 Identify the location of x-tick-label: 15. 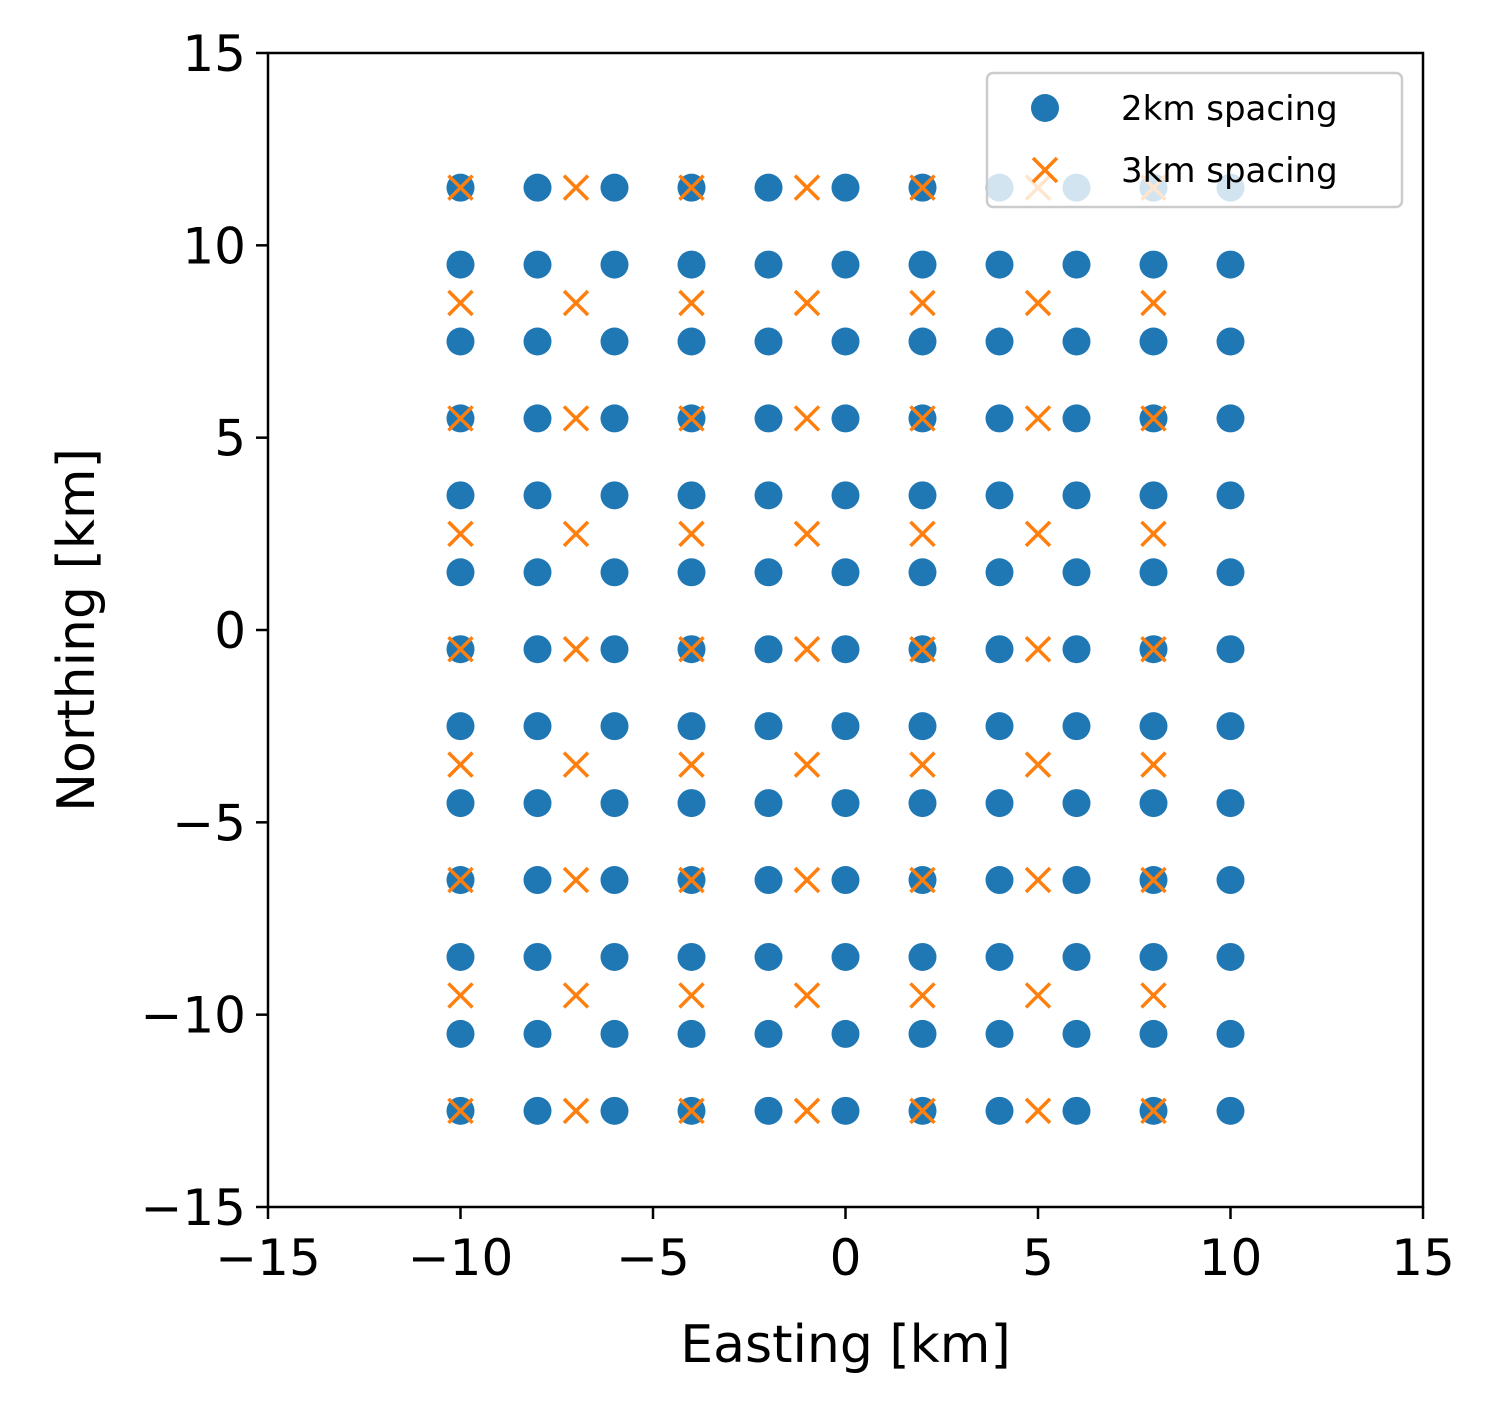
(1423, 1258).